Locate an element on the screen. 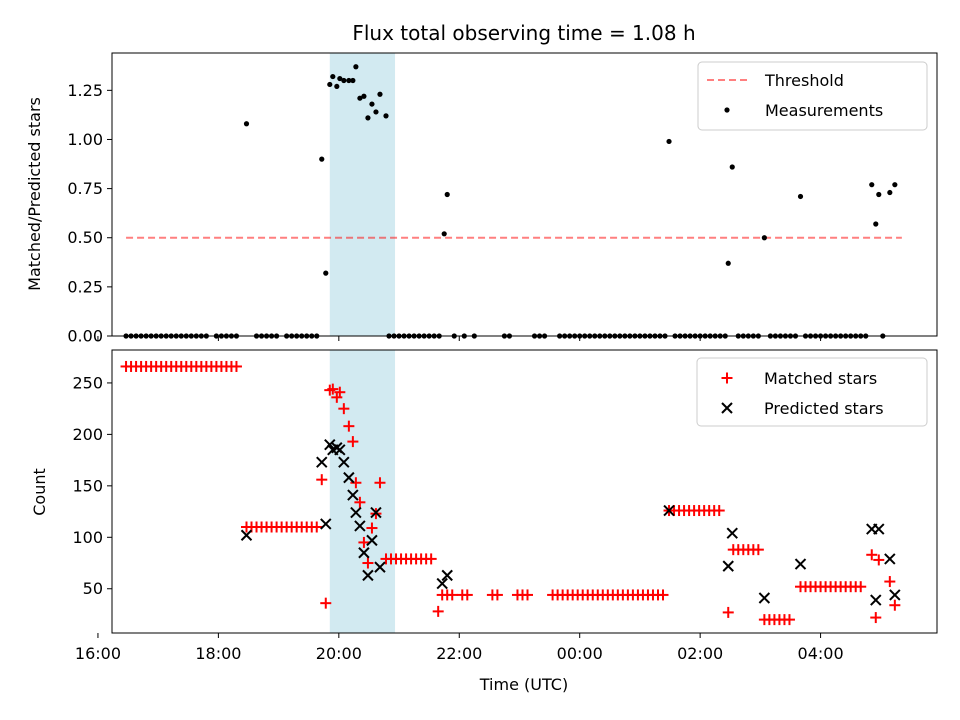 This screenshot has width=960, height=720. bottom-legend: Matched stars Predicted stars is located at coordinates (812, 392).